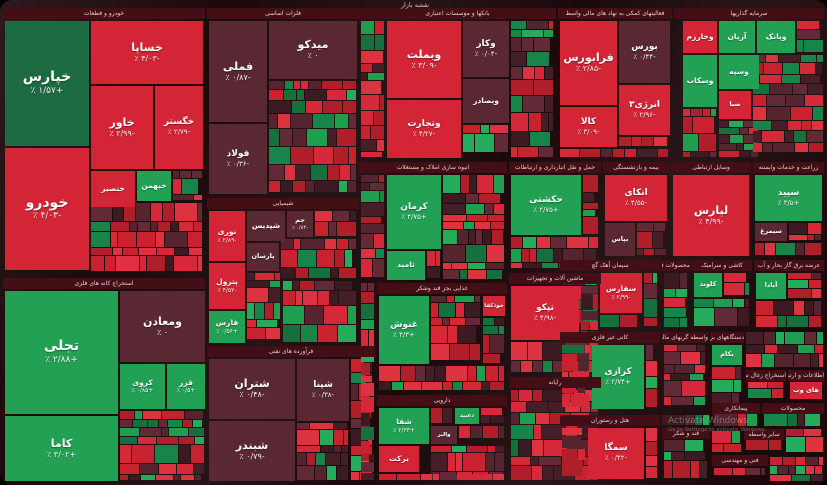 This screenshot has height=485, width=827. What do you see at coordinates (162, 326) in the screenshot?
I see `tile-ومعادن: ومعادن ۰ ٪` at bounding box center [162, 326].